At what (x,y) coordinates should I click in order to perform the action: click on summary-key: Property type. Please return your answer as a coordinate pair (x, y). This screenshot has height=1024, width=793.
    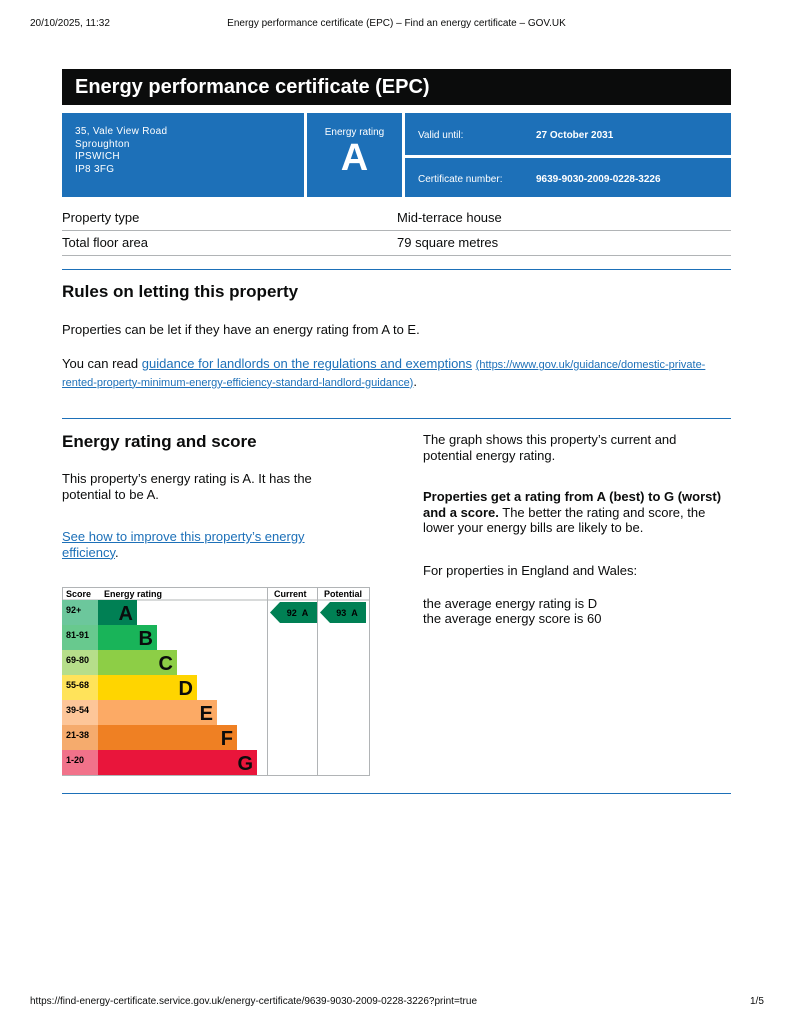
    Looking at the image, I should click on (101, 217).